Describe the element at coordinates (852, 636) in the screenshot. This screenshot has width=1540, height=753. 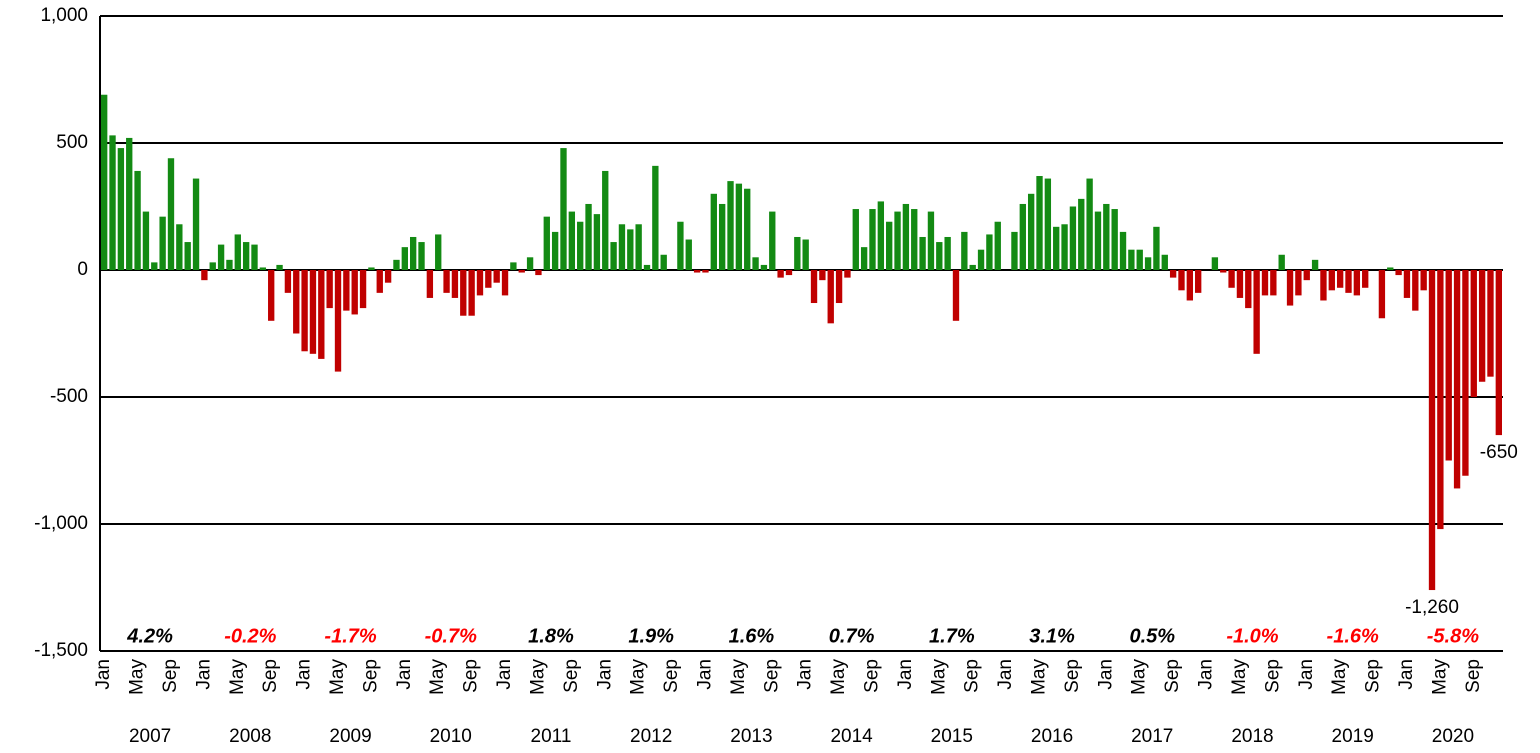
I see `annotation: 0.7%` at that location.